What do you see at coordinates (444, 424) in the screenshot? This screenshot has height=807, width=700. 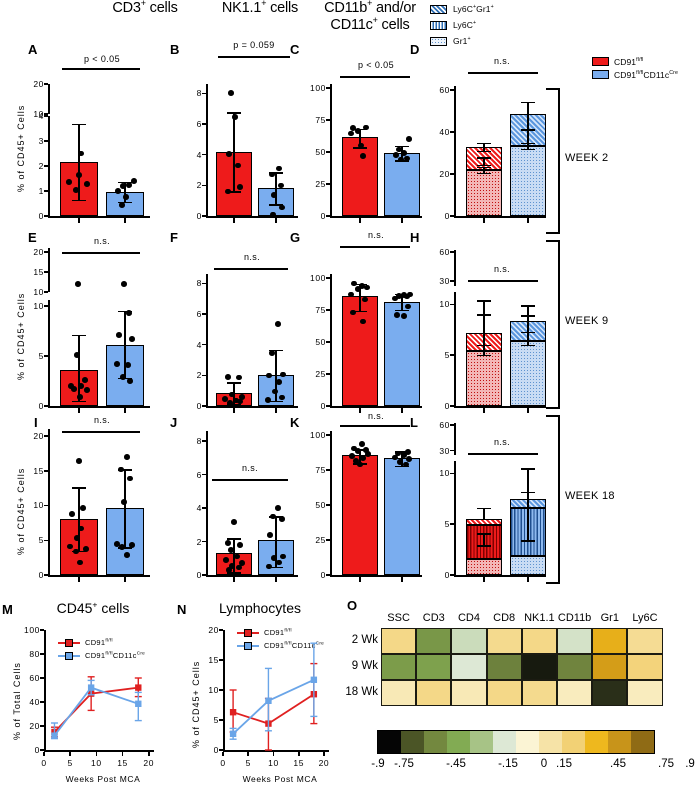 I see `y-tick-label-upper: 60` at bounding box center [444, 424].